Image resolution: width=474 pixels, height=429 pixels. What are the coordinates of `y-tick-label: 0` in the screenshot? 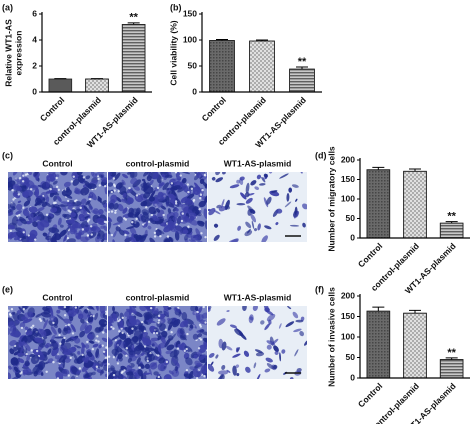 It's located at (352, 237).